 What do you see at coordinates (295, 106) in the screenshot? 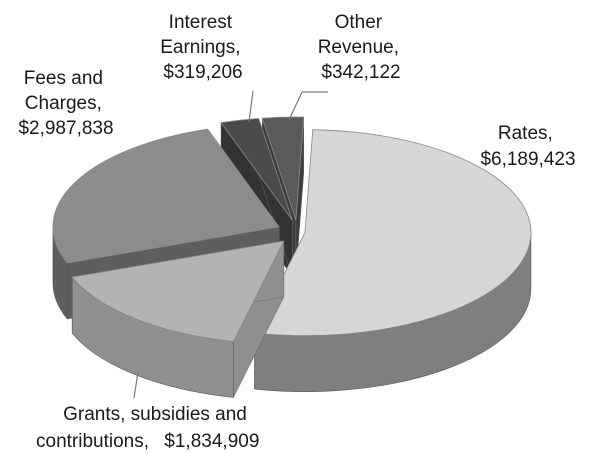
I see `leader-line-other` at bounding box center [295, 106].